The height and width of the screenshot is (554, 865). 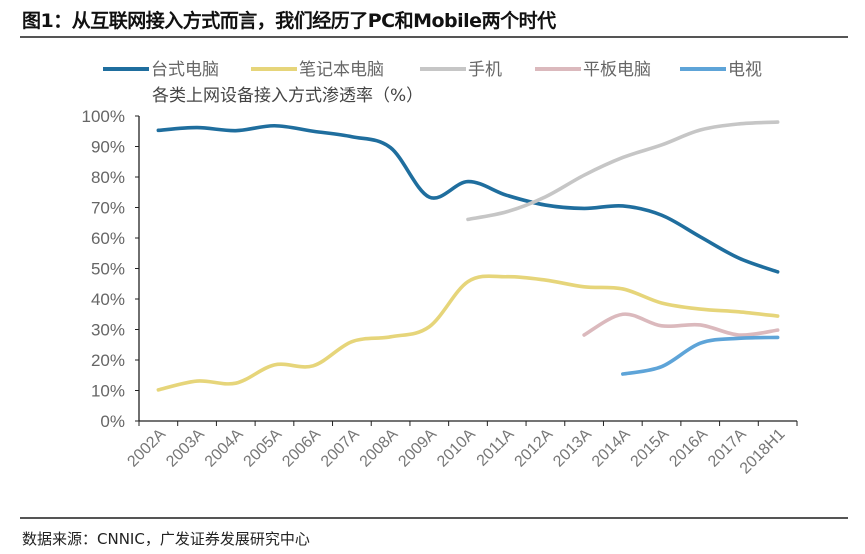 I want to click on y-tick-label: 0%, so click(x=112, y=421).